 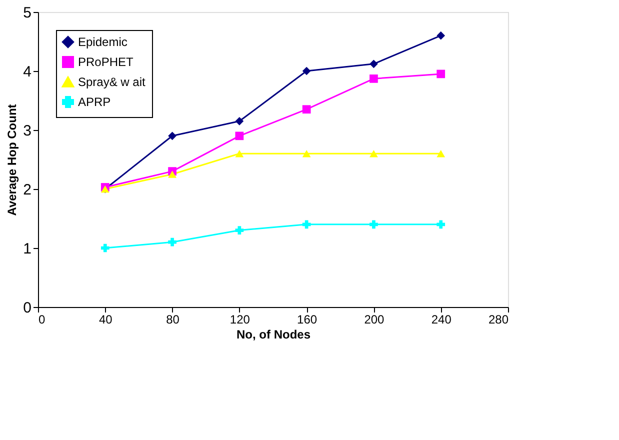 I want to click on x-tick-label: 240, so click(x=441, y=319).